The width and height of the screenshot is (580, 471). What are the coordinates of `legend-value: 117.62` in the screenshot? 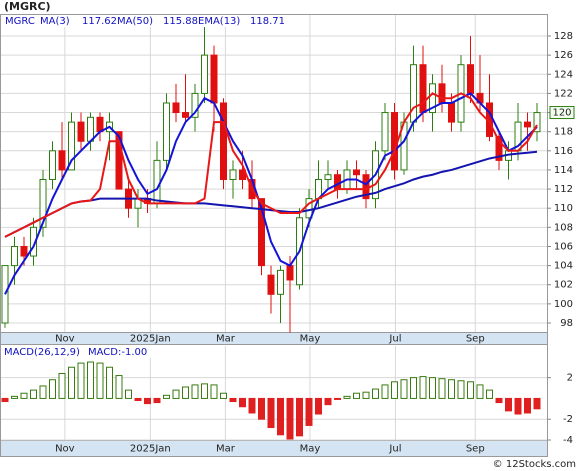 It's located at (99, 21).